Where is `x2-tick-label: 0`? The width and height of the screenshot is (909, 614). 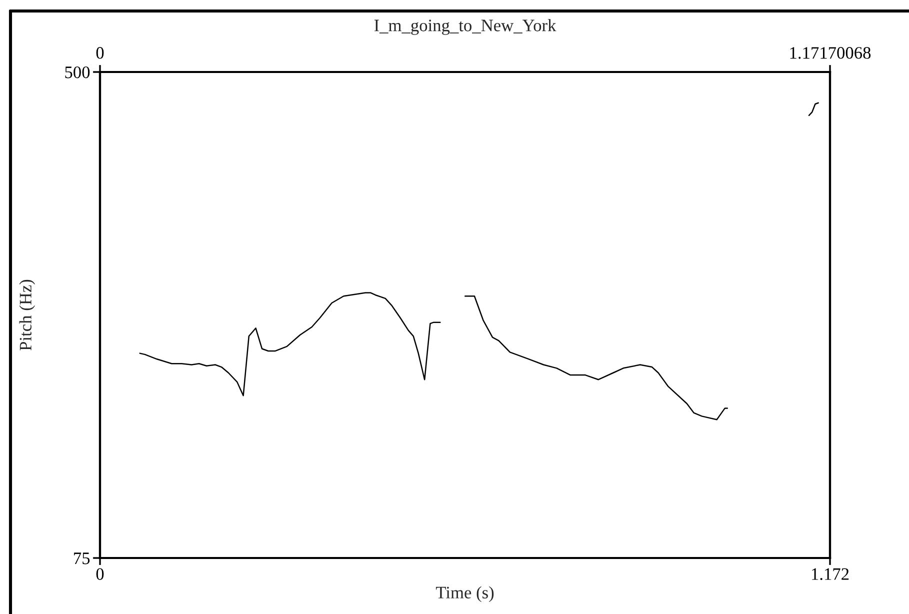
x2-tick-label: 0 is located at coordinates (100, 53).